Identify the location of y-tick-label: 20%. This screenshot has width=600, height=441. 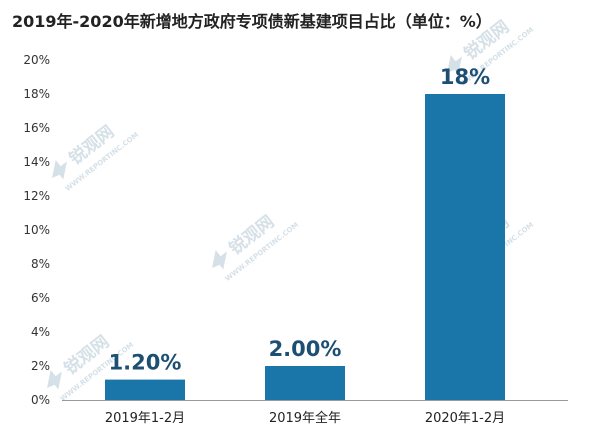
(36, 60).